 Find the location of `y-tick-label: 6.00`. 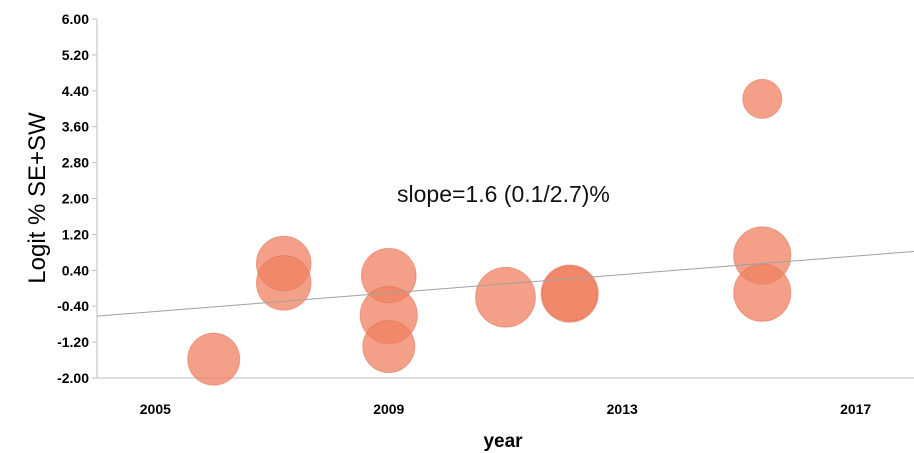

y-tick-label: 6.00 is located at coordinates (75, 19).